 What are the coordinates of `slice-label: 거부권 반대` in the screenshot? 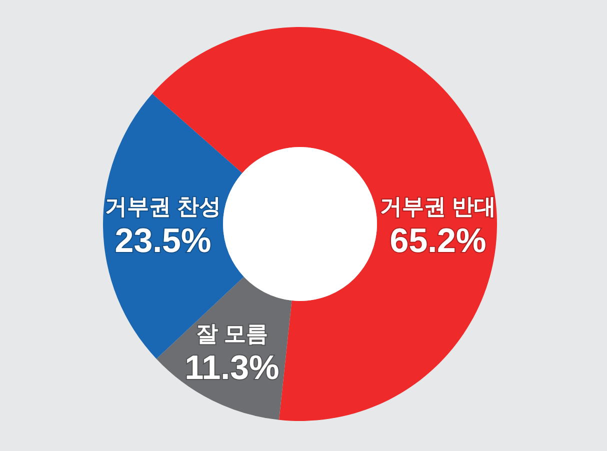 It's located at (438, 206).